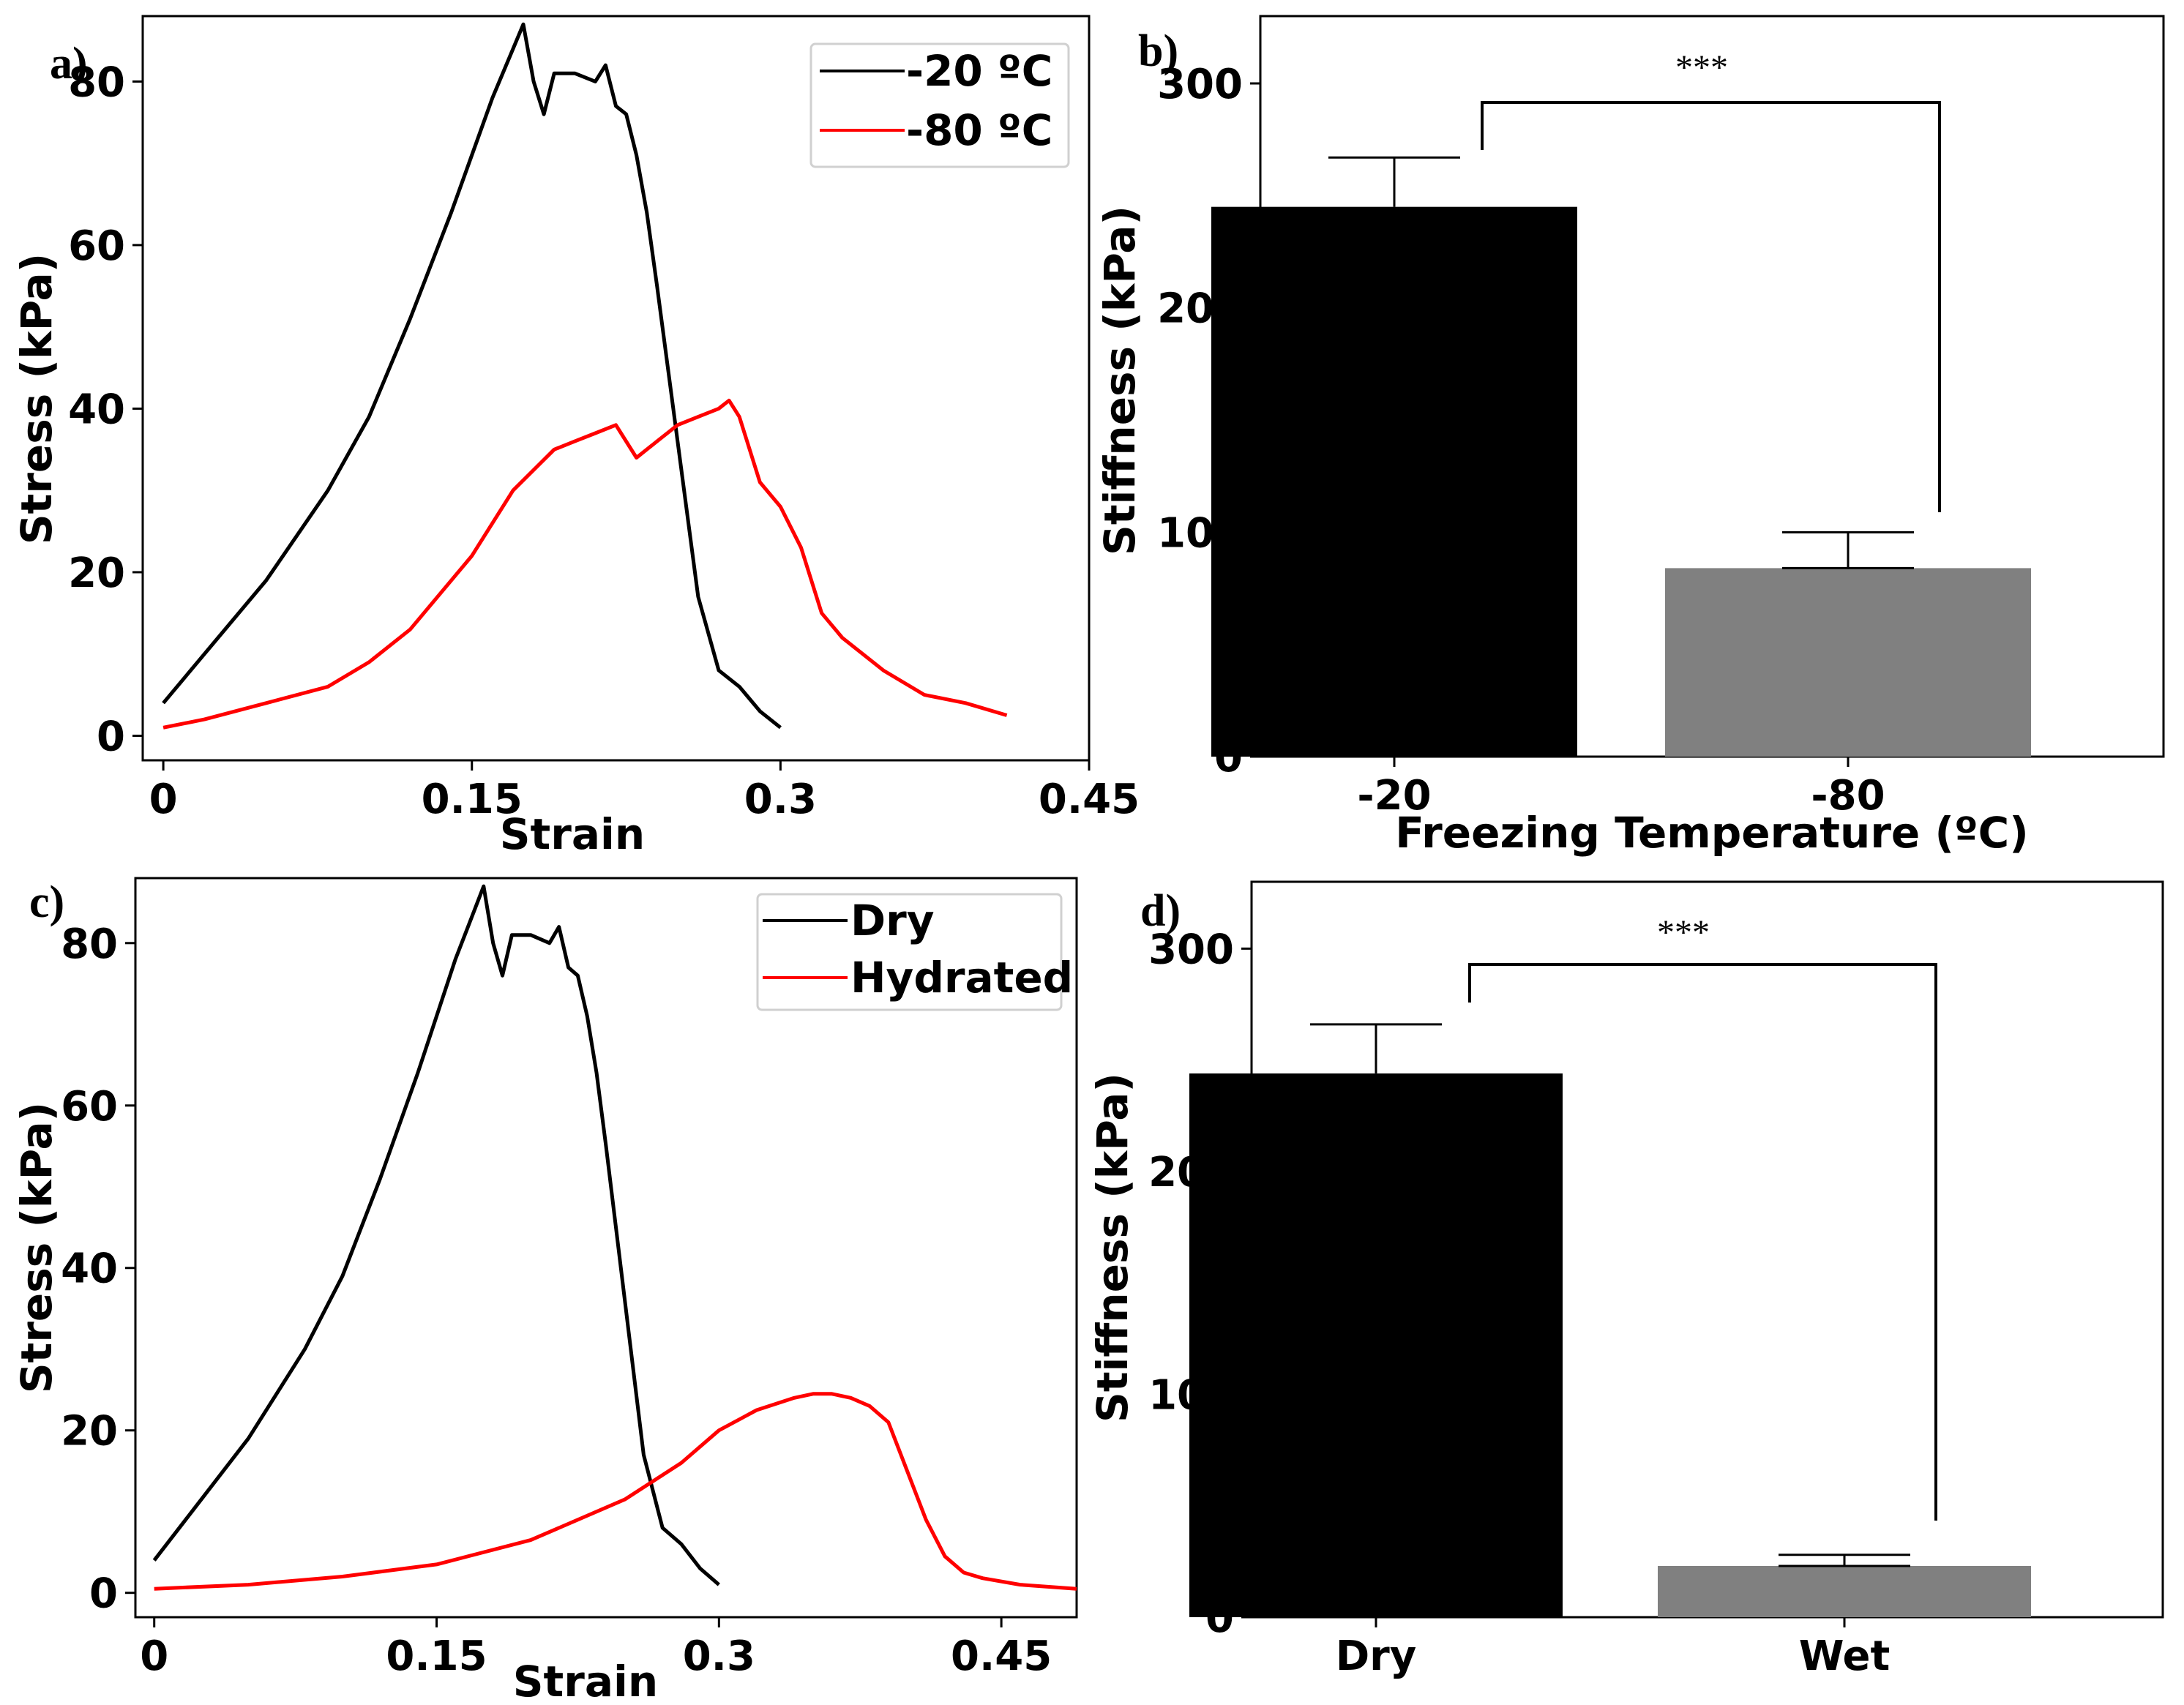  What do you see at coordinates (1376, 1345) in the screenshot?
I see `bar-dry` at bounding box center [1376, 1345].